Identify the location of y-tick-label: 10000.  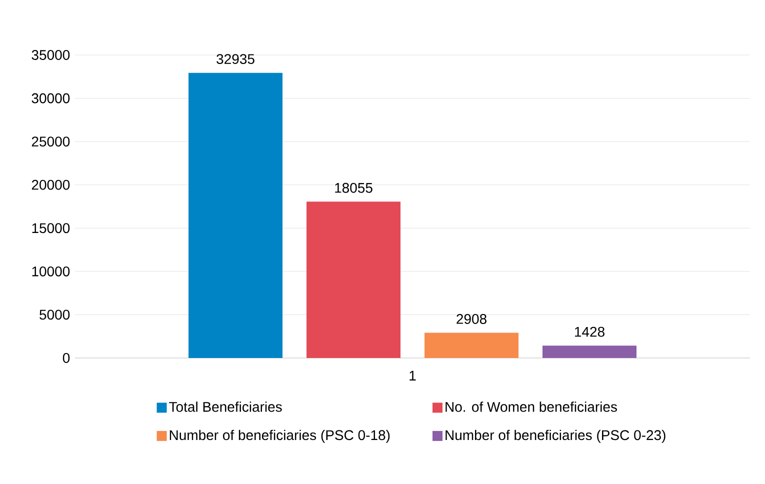
(51, 271).